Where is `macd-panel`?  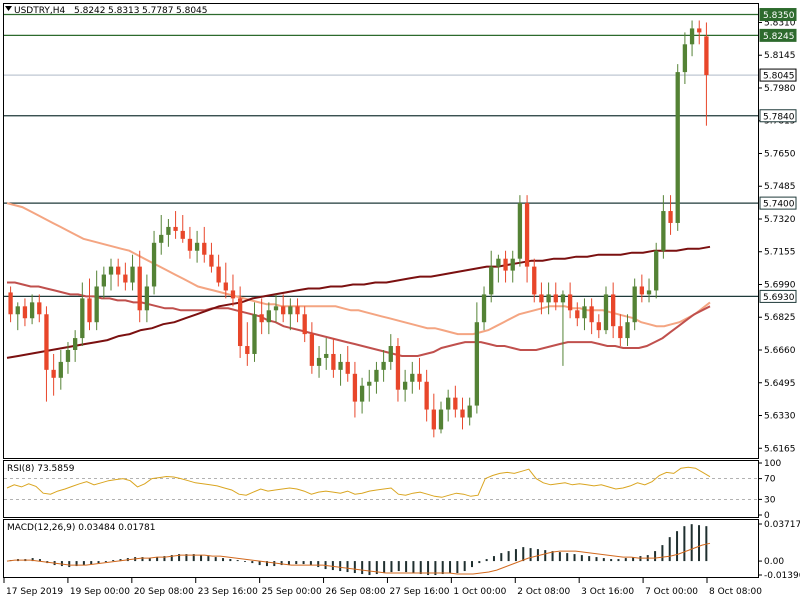
macd-panel is located at coordinates (381, 548).